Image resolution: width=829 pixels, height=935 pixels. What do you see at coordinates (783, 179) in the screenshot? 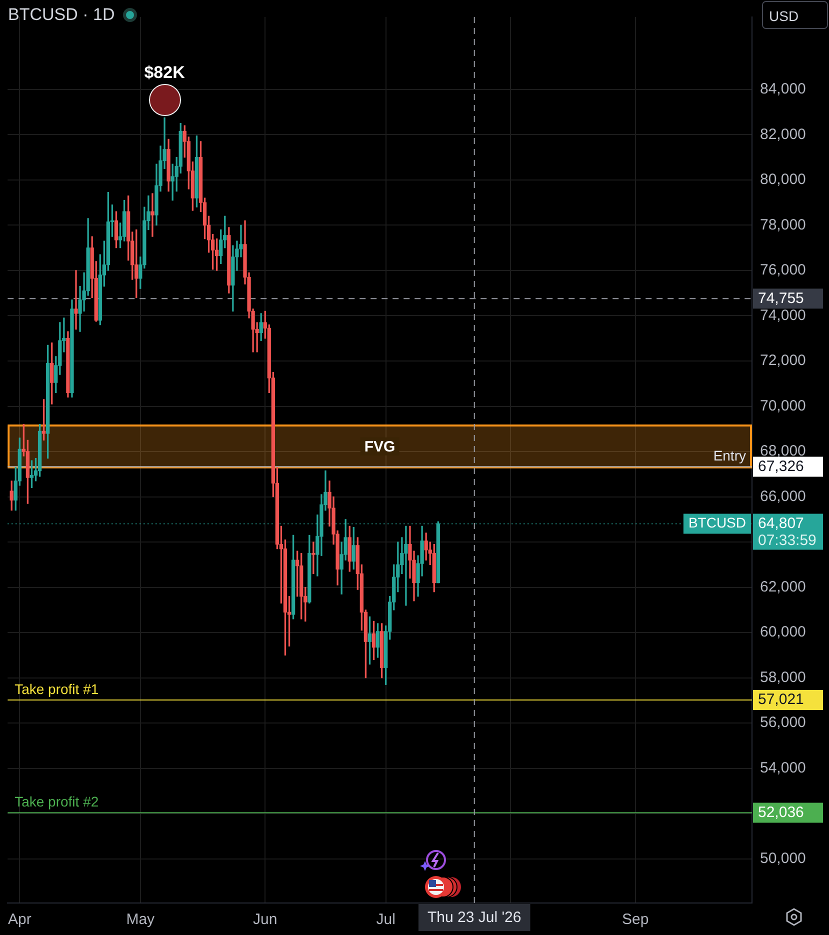
I see `y-tick-label: 80,000` at bounding box center [783, 179].